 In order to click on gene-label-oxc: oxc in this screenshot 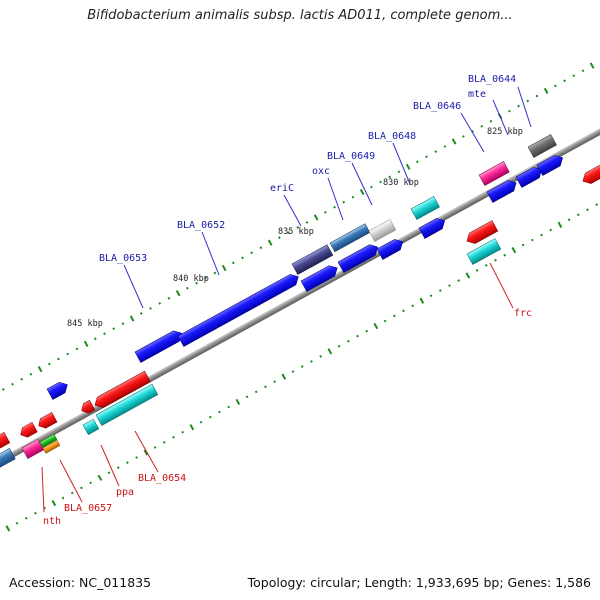, I will do `click(321, 171)`.